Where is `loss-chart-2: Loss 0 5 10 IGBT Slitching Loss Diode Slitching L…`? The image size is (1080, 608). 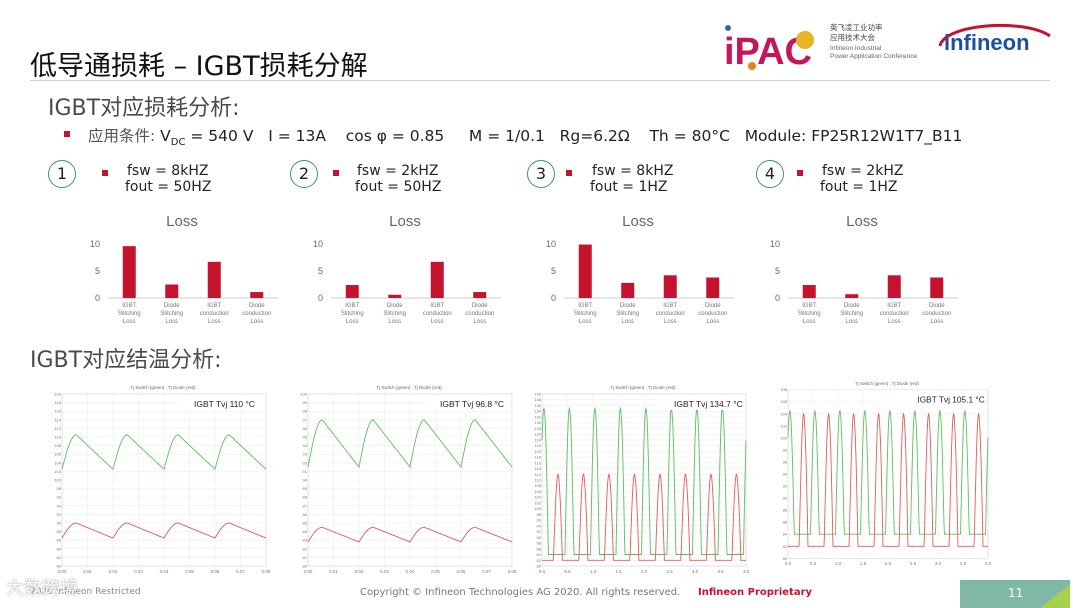 loss-chart-2: Loss 0 5 10 IGBT Slitching Loss Diode Slitching L… is located at coordinates (407, 269).